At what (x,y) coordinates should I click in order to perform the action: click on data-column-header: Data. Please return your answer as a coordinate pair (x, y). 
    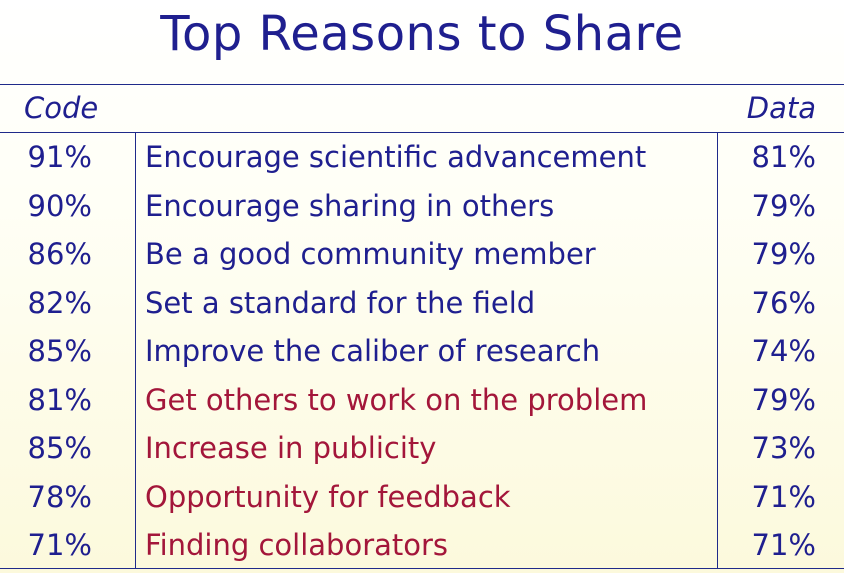
    Looking at the image, I should click on (781, 108).